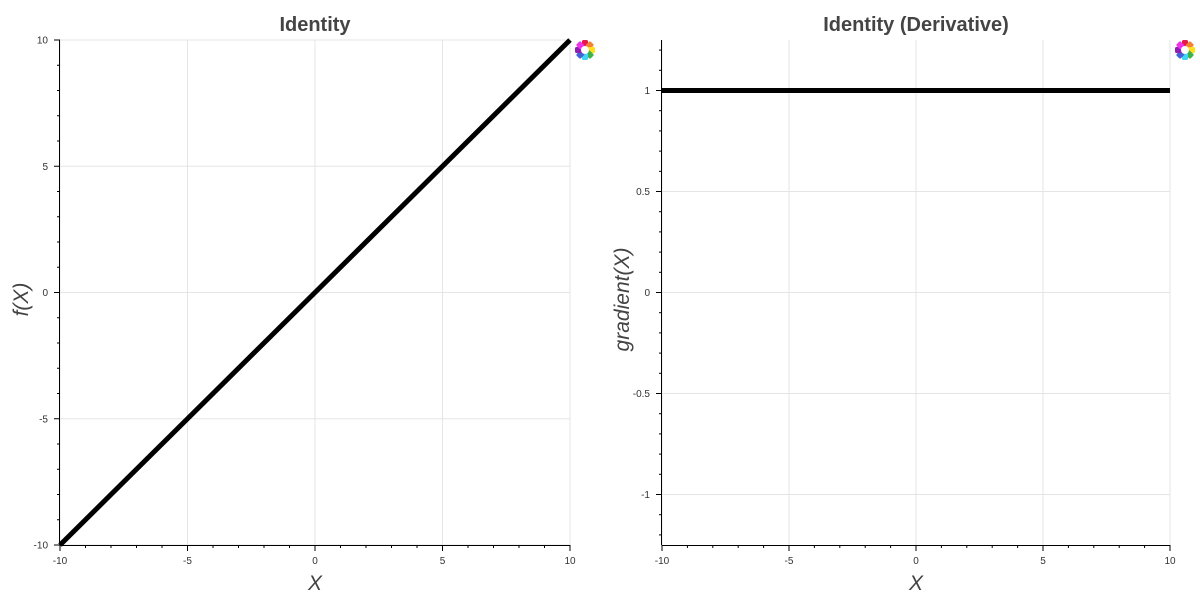 Image resolution: width=1200 pixels, height=600 pixels. I want to click on y-tick-label: 1, so click(647, 91).